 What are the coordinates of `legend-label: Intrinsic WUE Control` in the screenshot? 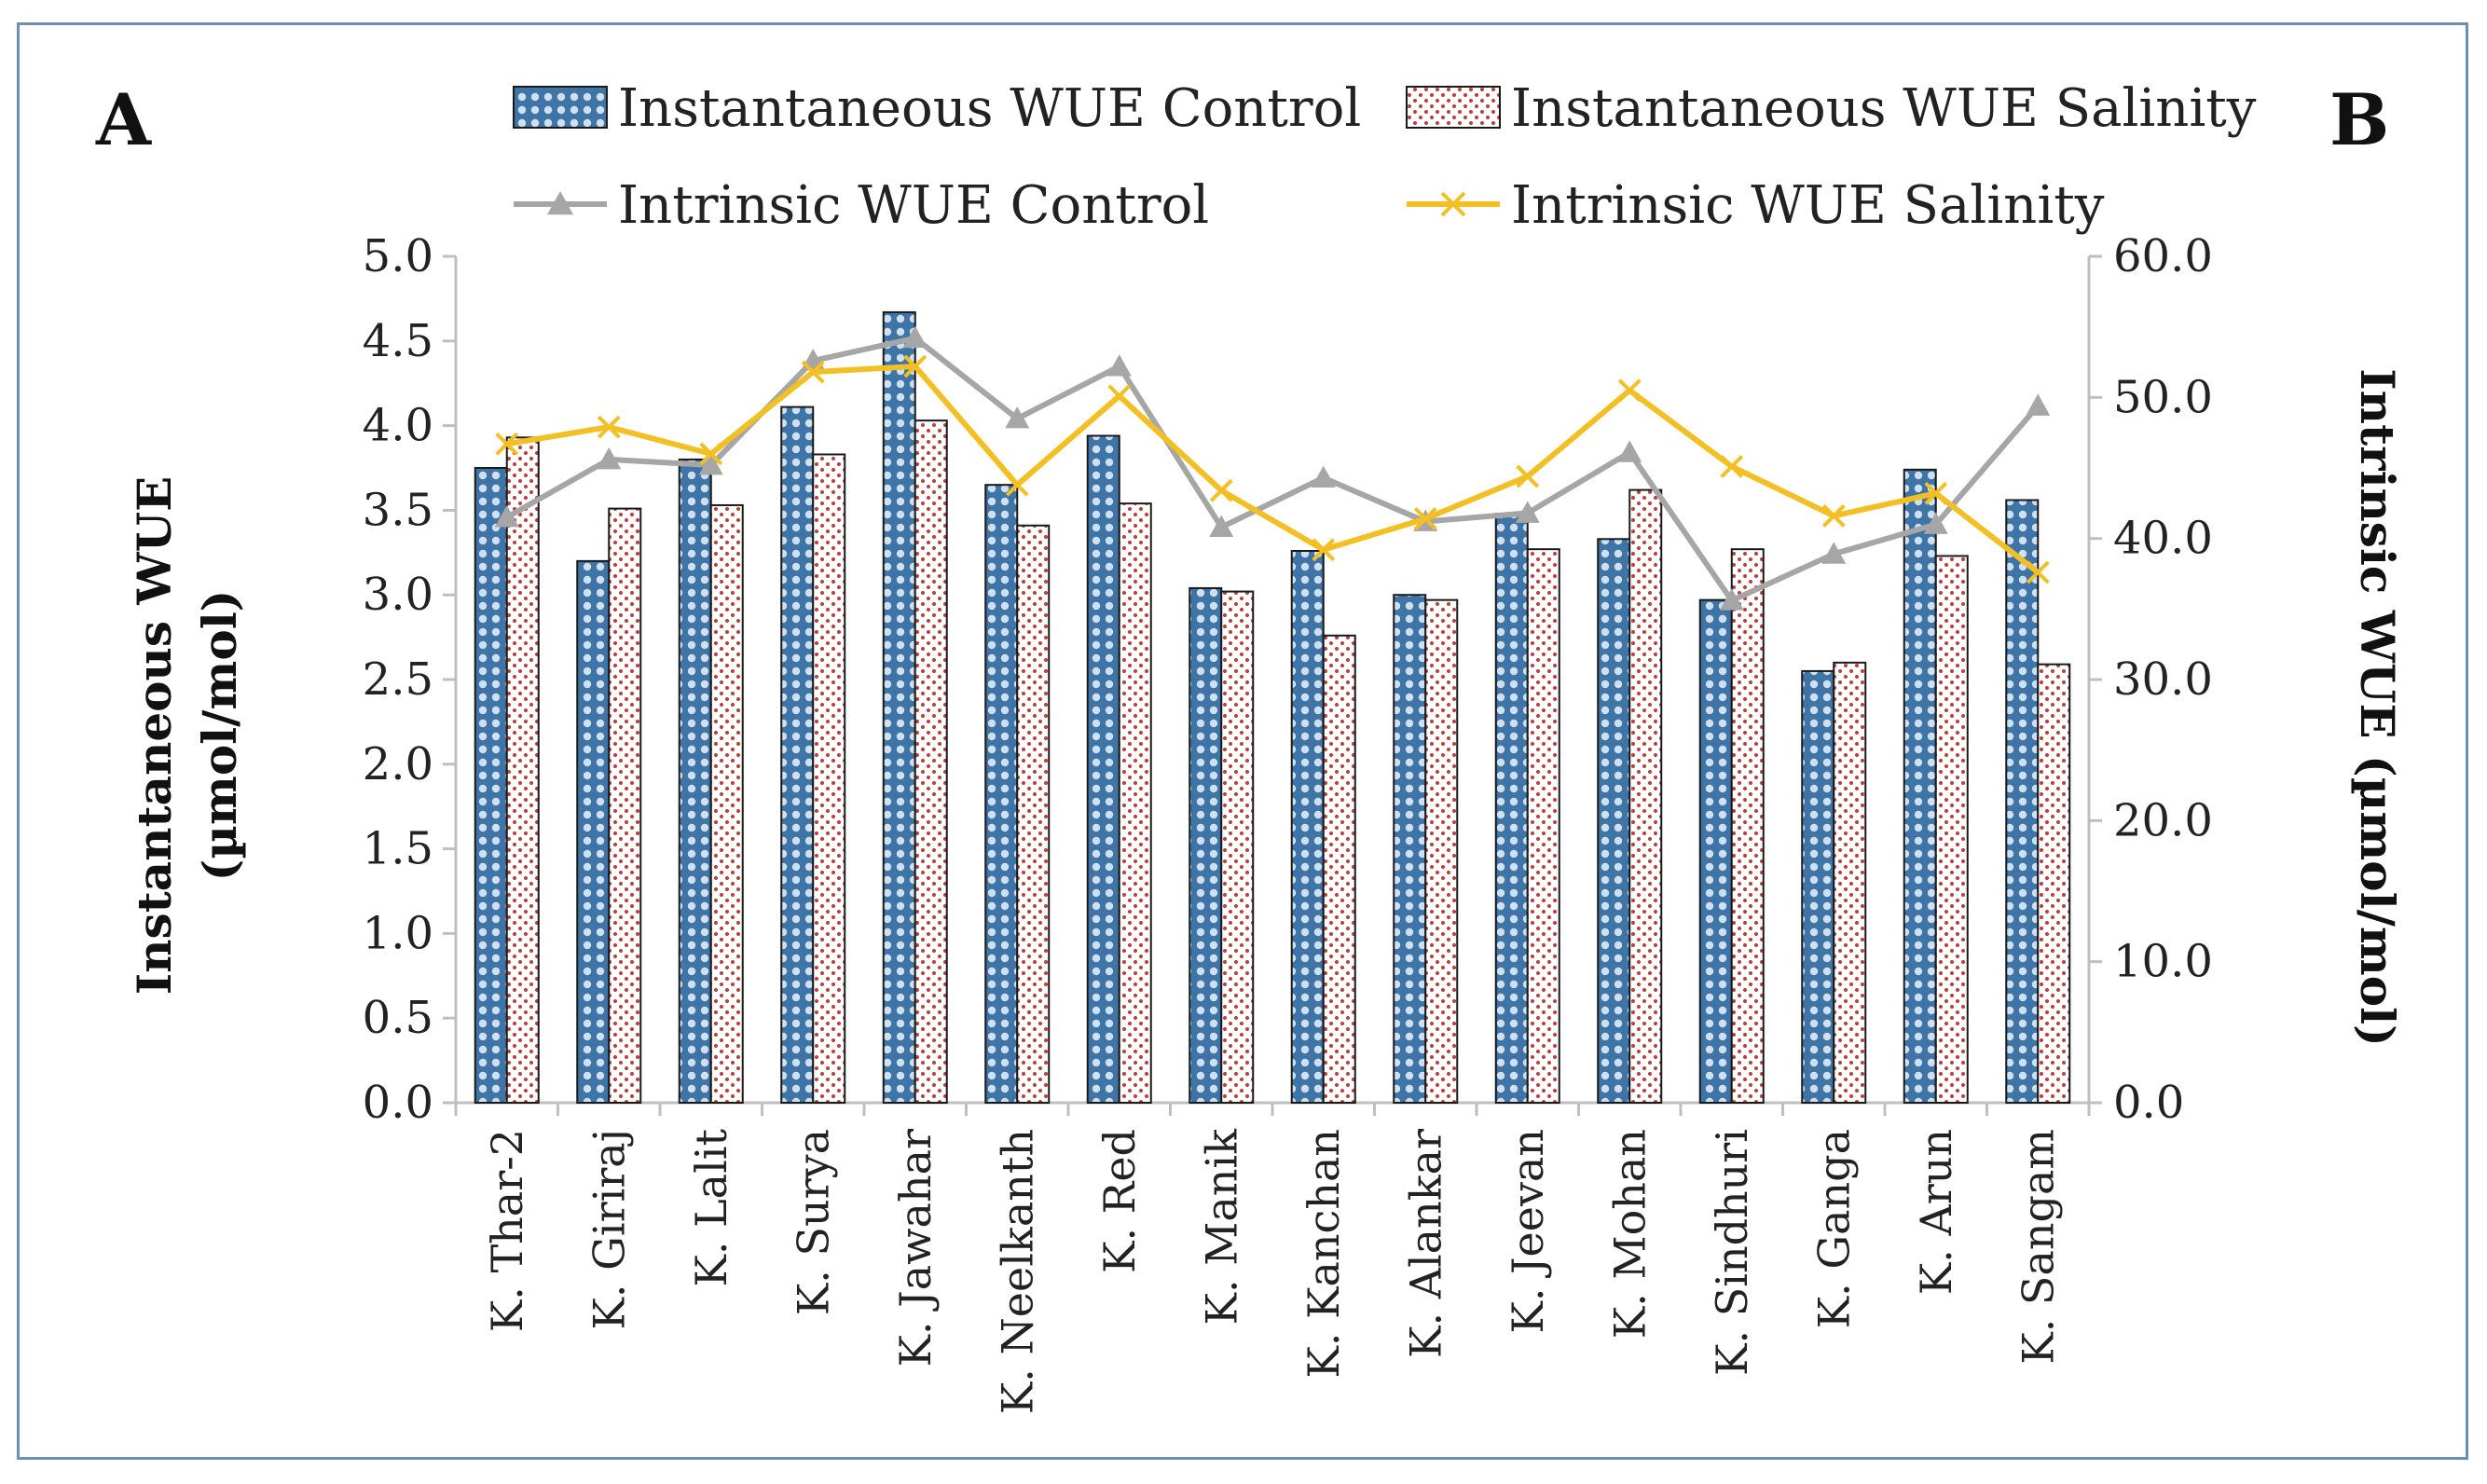 It's located at (913, 206).